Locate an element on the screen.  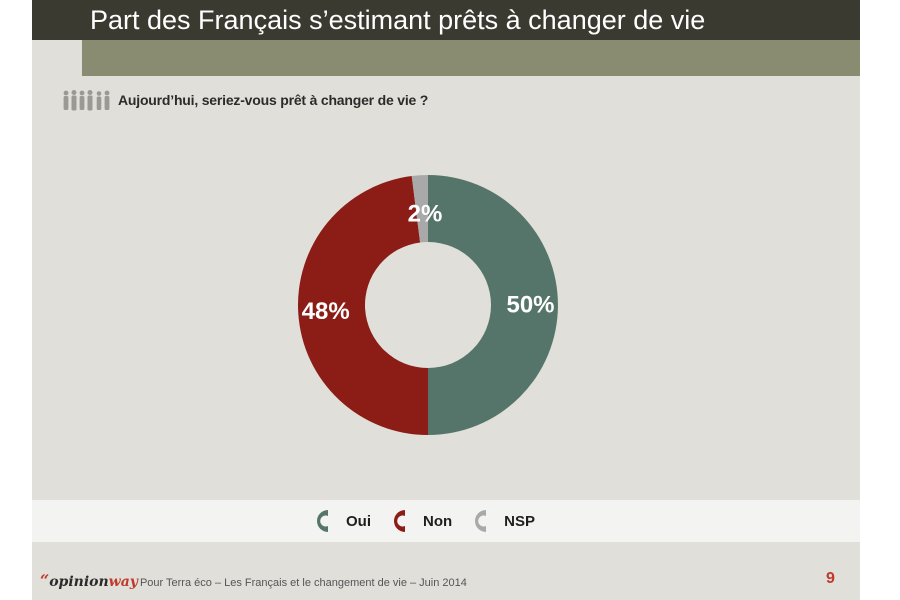
legend-label: Oui is located at coordinates (358, 521).